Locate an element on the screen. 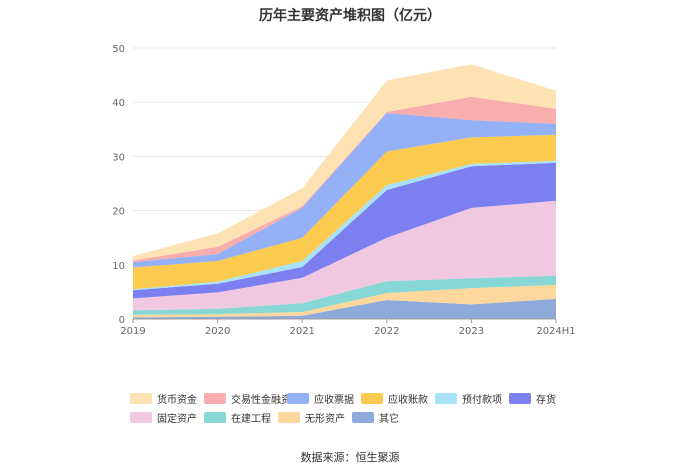 This screenshot has height=474, width=700. x-tick-label: 2024H1 is located at coordinates (555, 331).